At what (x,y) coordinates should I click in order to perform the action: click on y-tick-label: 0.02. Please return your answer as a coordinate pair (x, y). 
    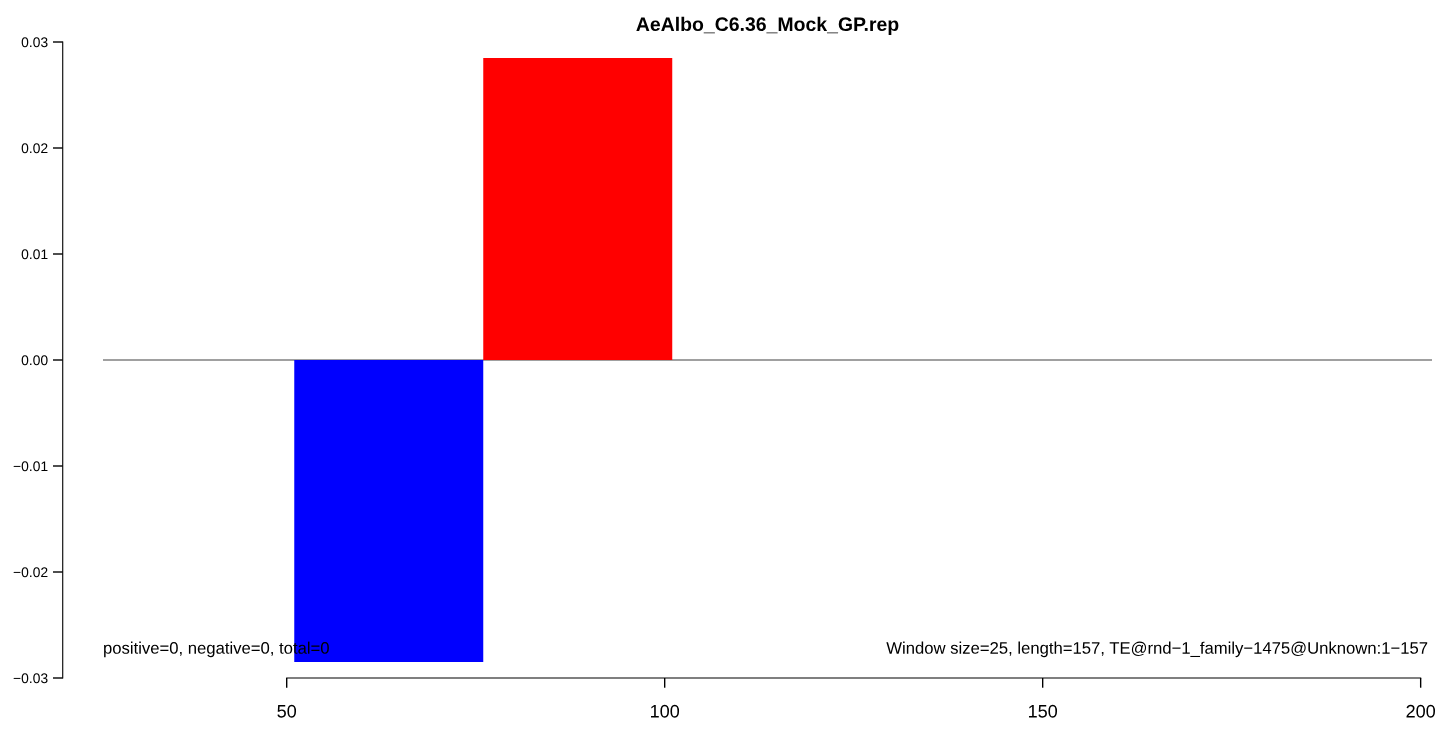
    Looking at the image, I should click on (34, 148).